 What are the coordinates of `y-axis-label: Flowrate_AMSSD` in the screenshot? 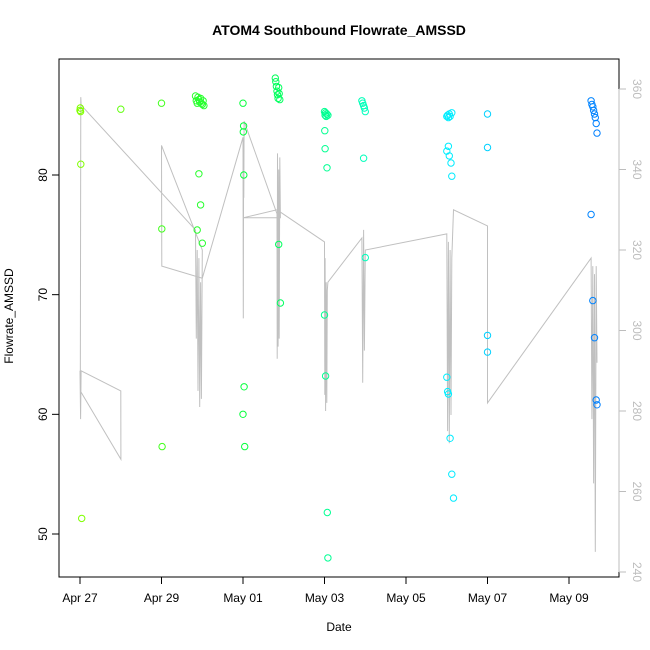 It's located at (9, 316).